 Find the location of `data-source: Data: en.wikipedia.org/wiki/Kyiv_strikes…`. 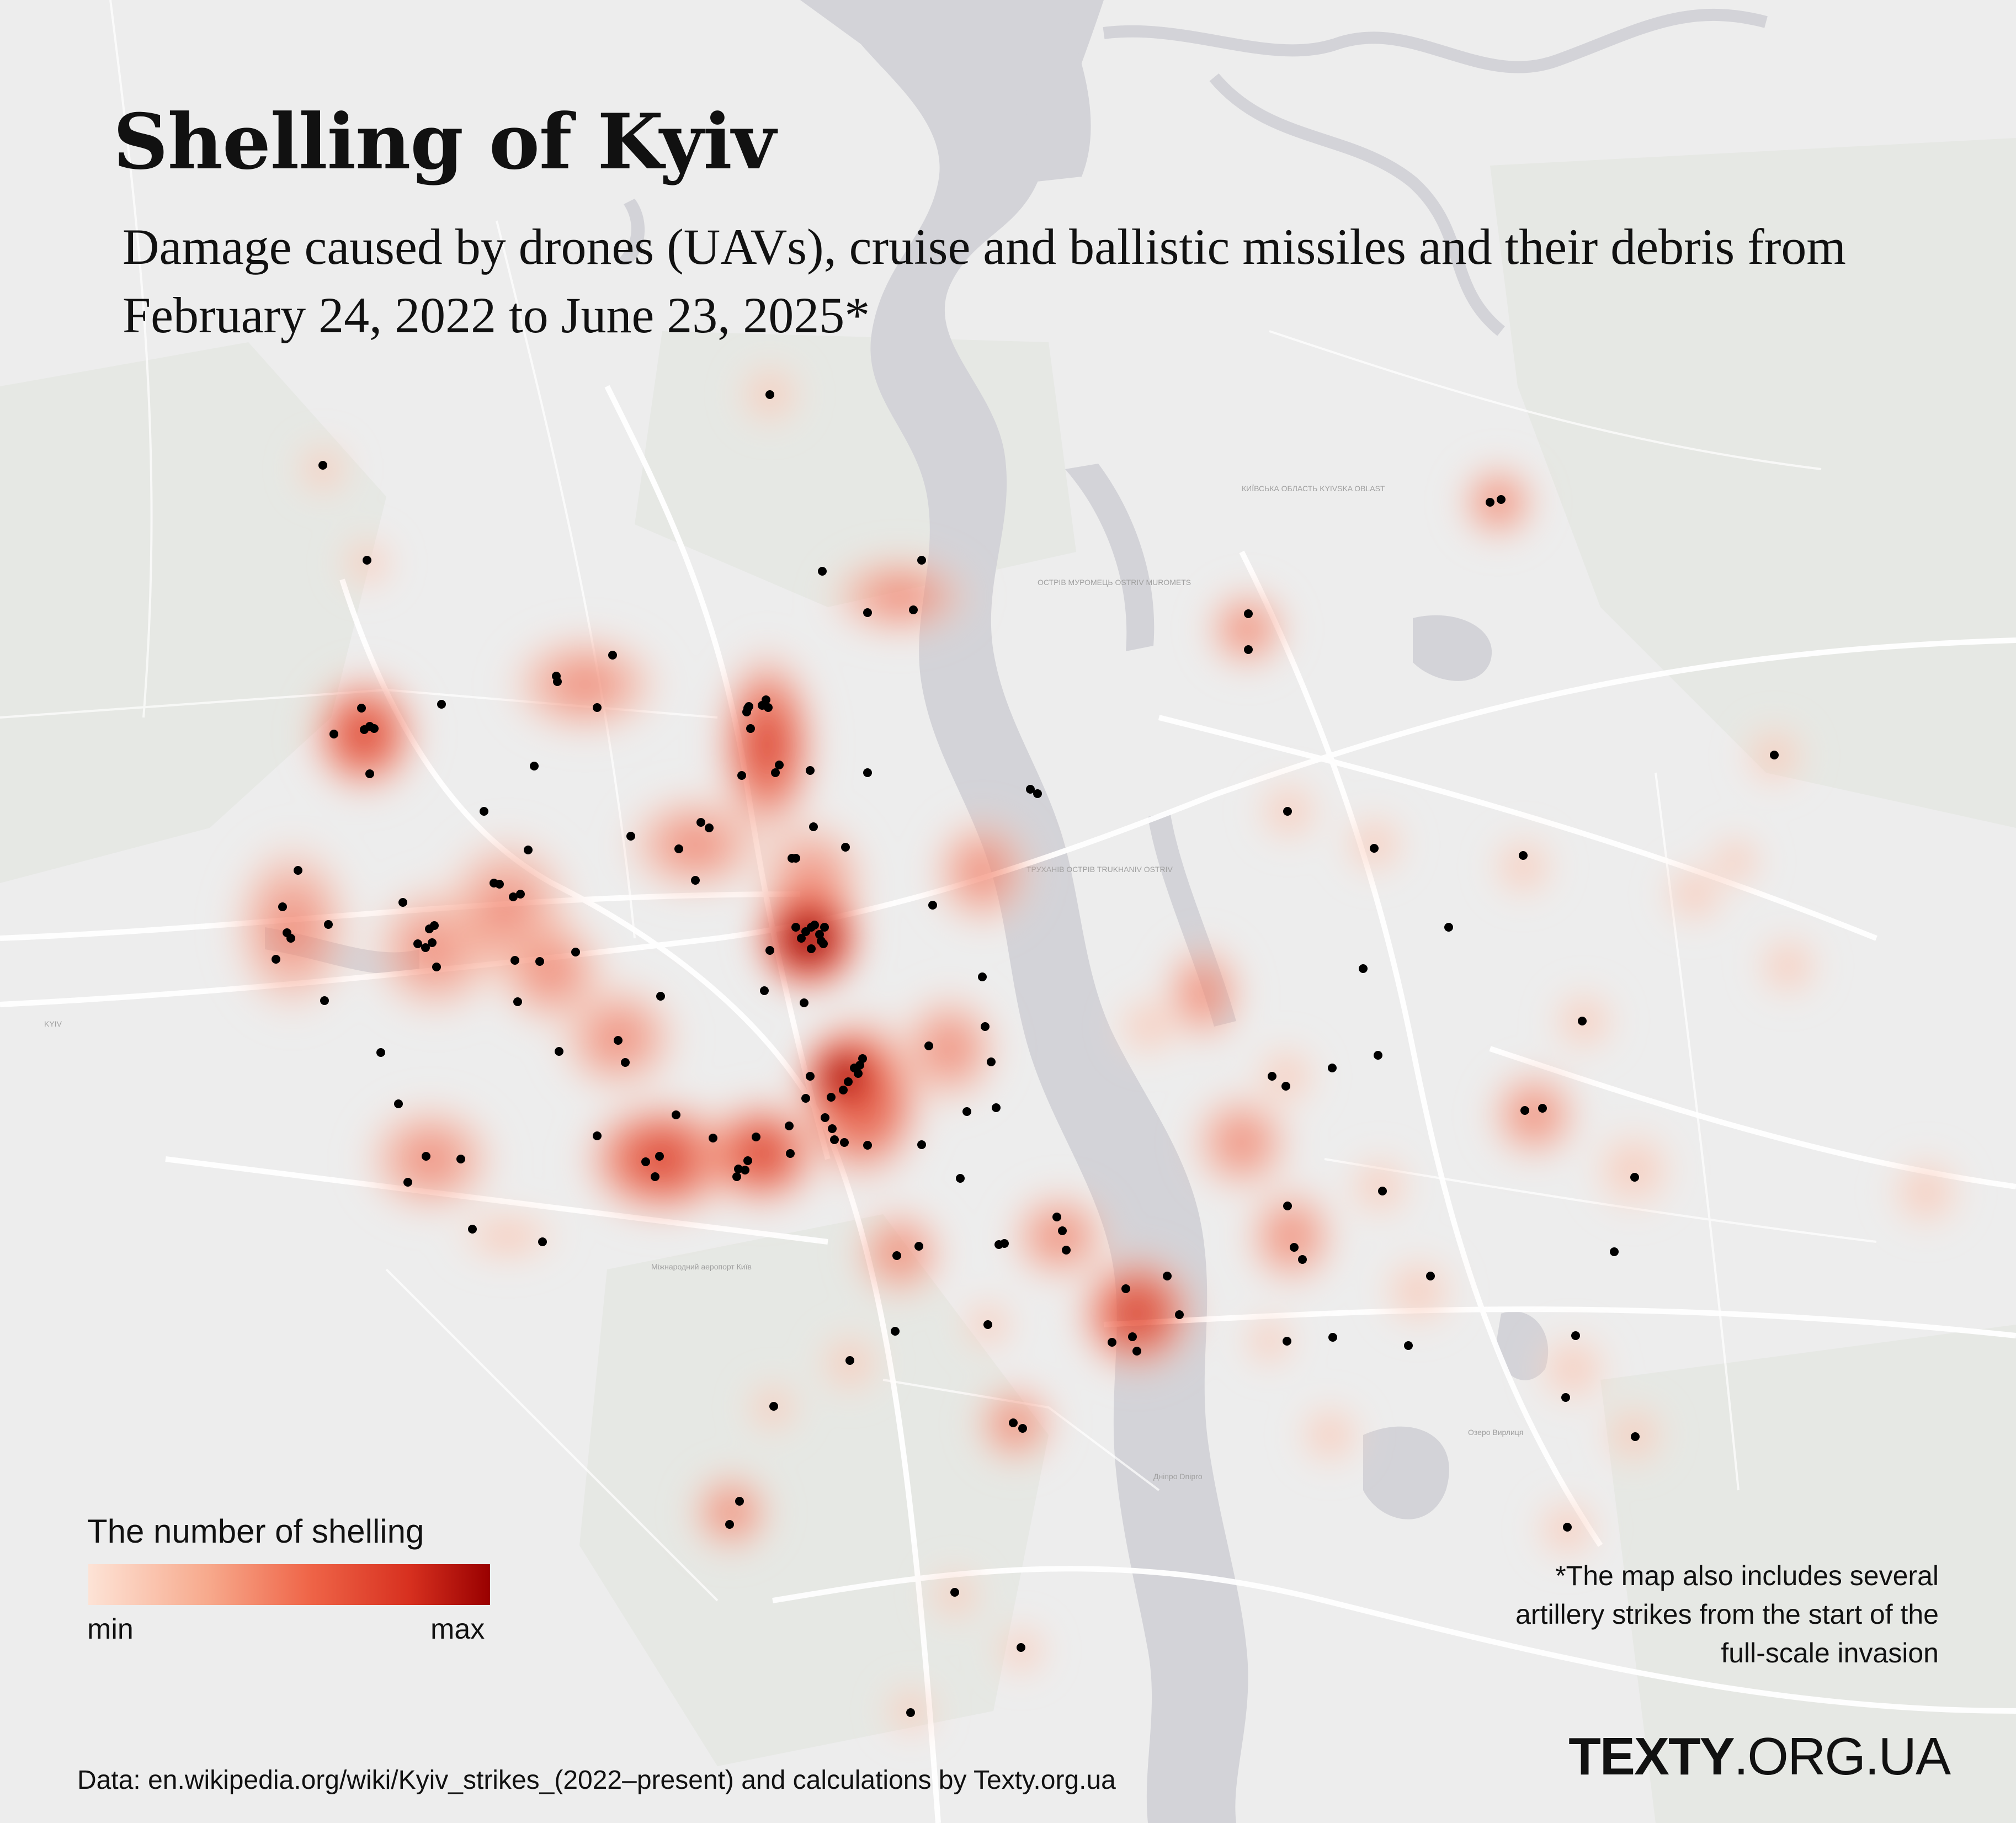

data-source: Data: en.wikipedia.org/wiki/Kyiv_strikes… is located at coordinates (596, 1780).